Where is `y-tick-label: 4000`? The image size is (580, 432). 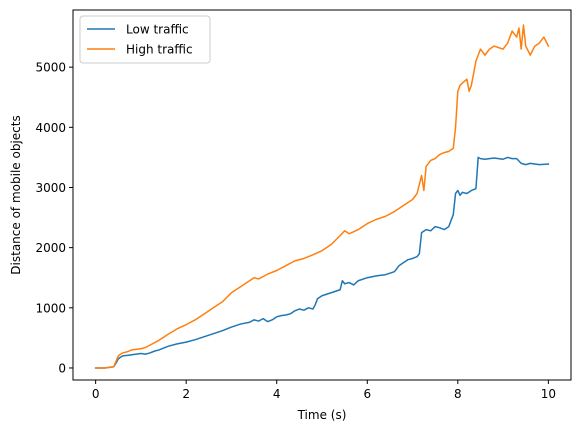
y-tick-label: 4000 is located at coordinates (50, 128).